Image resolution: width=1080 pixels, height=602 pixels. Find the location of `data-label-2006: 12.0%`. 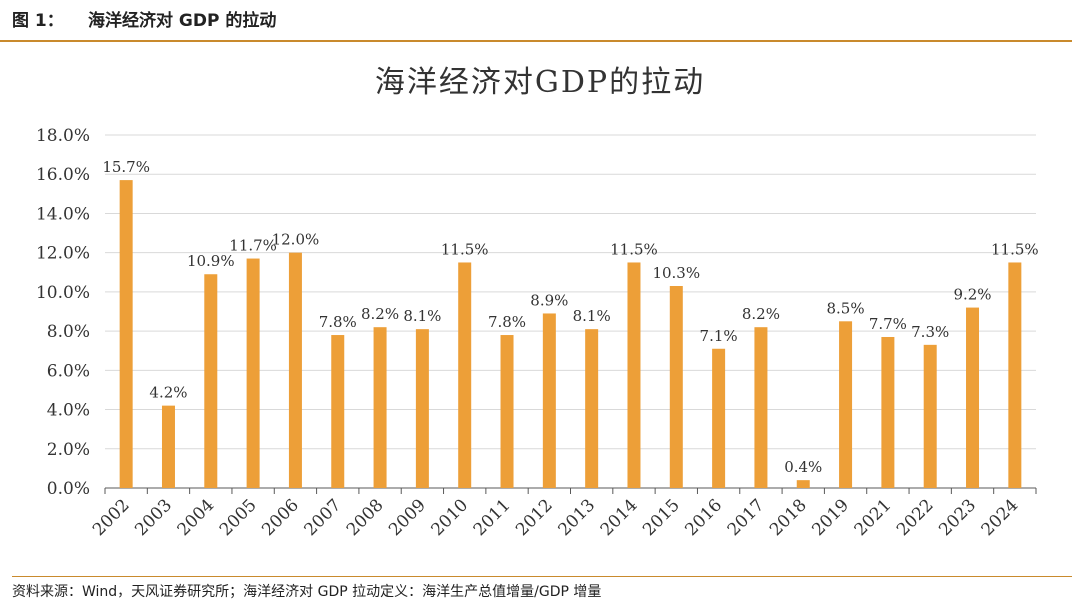

data-label-2006: 12.0% is located at coordinates (296, 240).